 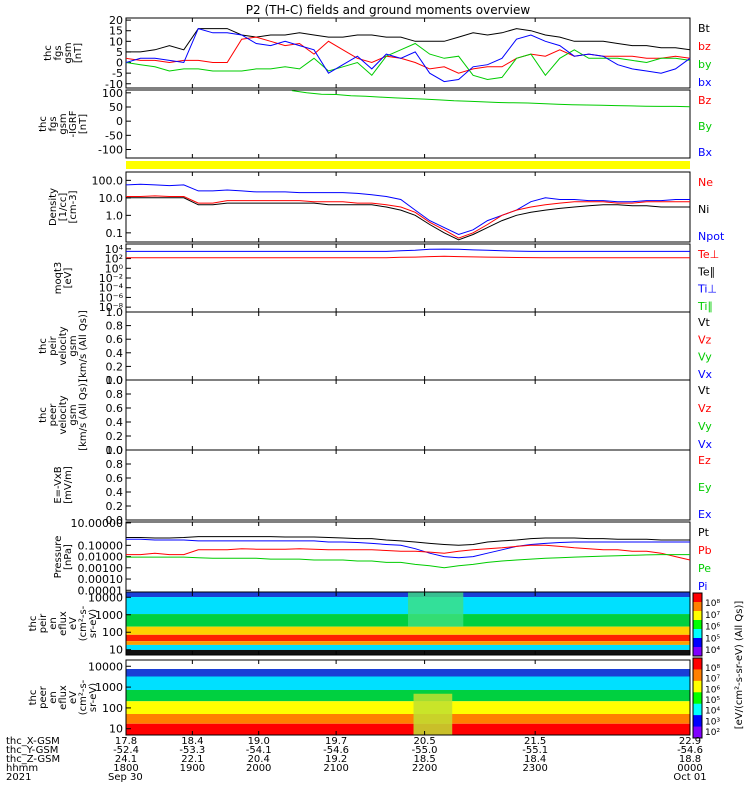 I want to click on y-axis-label: fgs, so click(x=53, y=123).